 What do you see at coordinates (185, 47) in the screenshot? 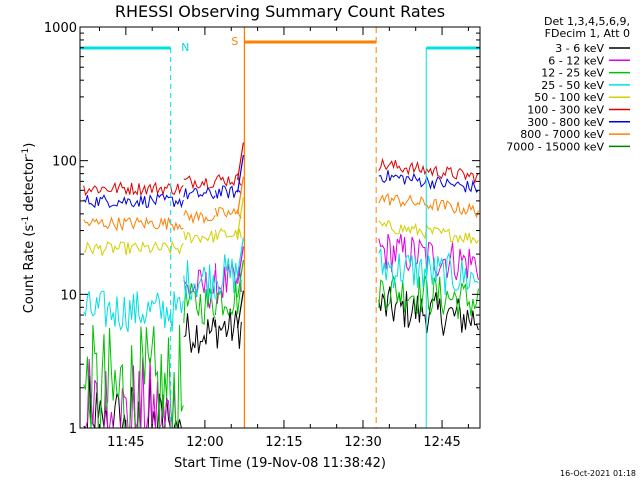
I see `night-marker-label: N` at bounding box center [185, 47].